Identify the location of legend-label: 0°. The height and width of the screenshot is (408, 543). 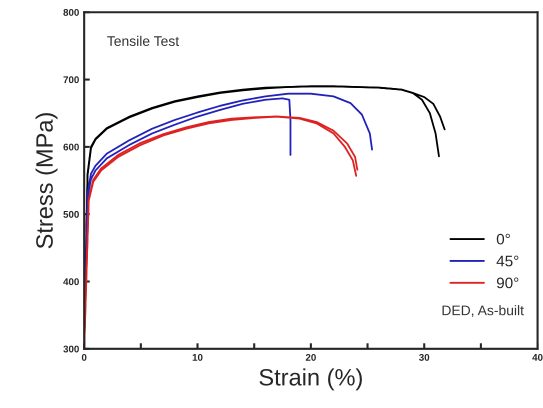
(503, 239).